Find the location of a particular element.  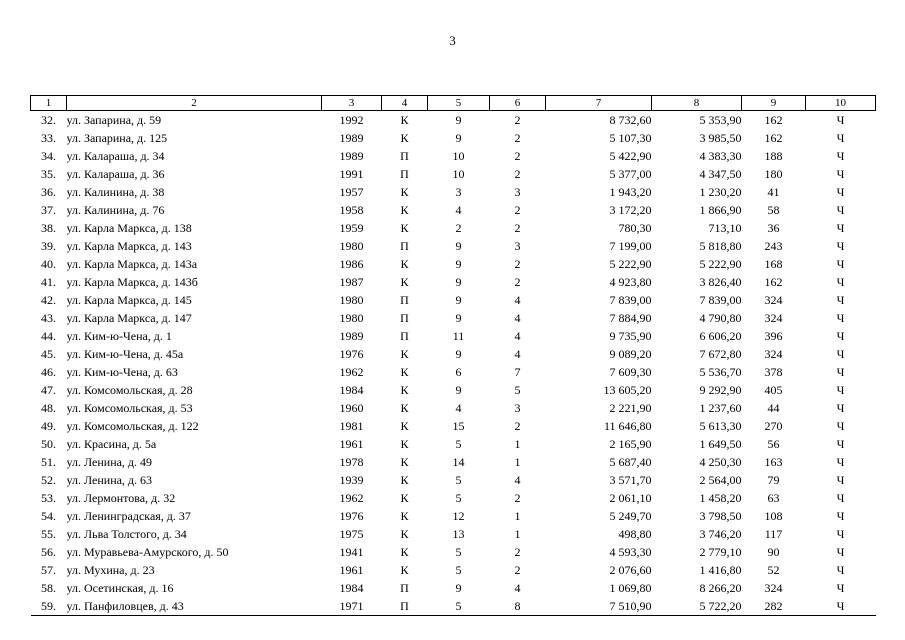

cell: 11 646,80 is located at coordinates (627, 426).